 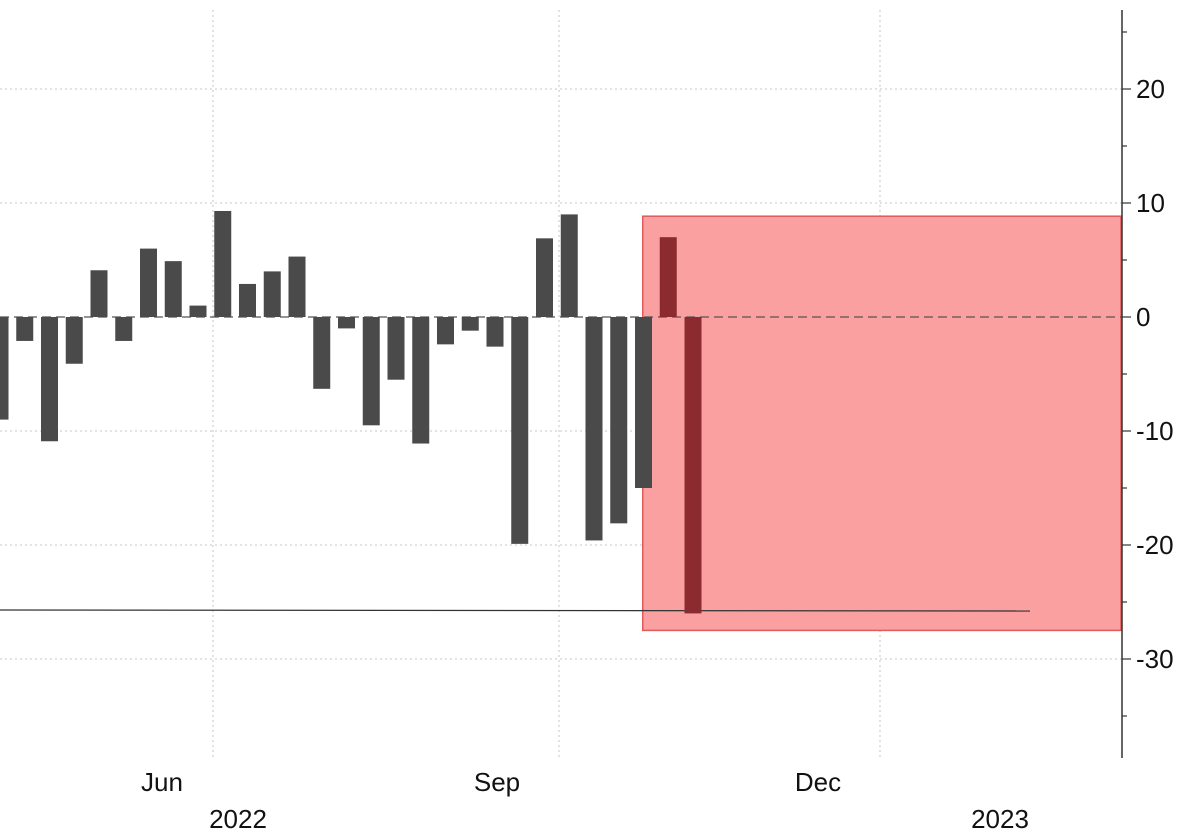 What do you see at coordinates (497, 782) in the screenshot?
I see `x-tick-label: Sep` at bounding box center [497, 782].